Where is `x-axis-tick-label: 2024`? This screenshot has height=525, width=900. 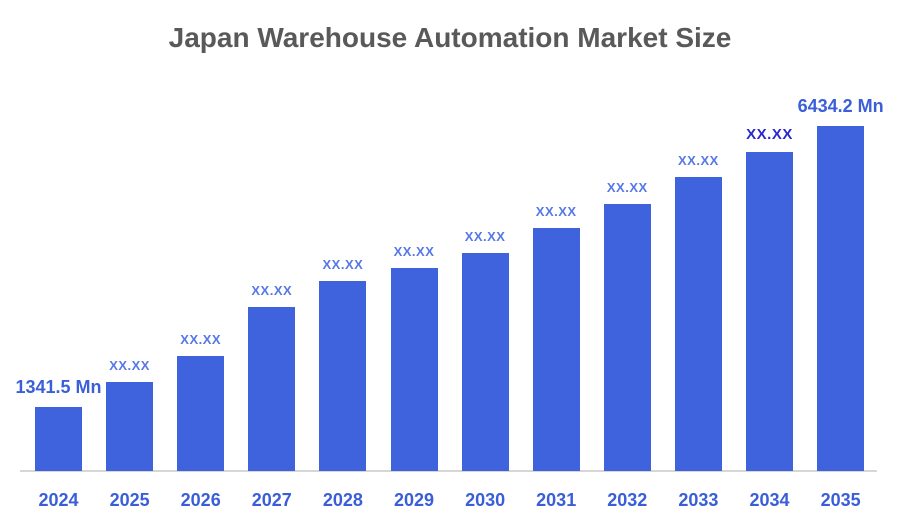
x-axis-tick-label: 2024 is located at coordinates (58, 500).